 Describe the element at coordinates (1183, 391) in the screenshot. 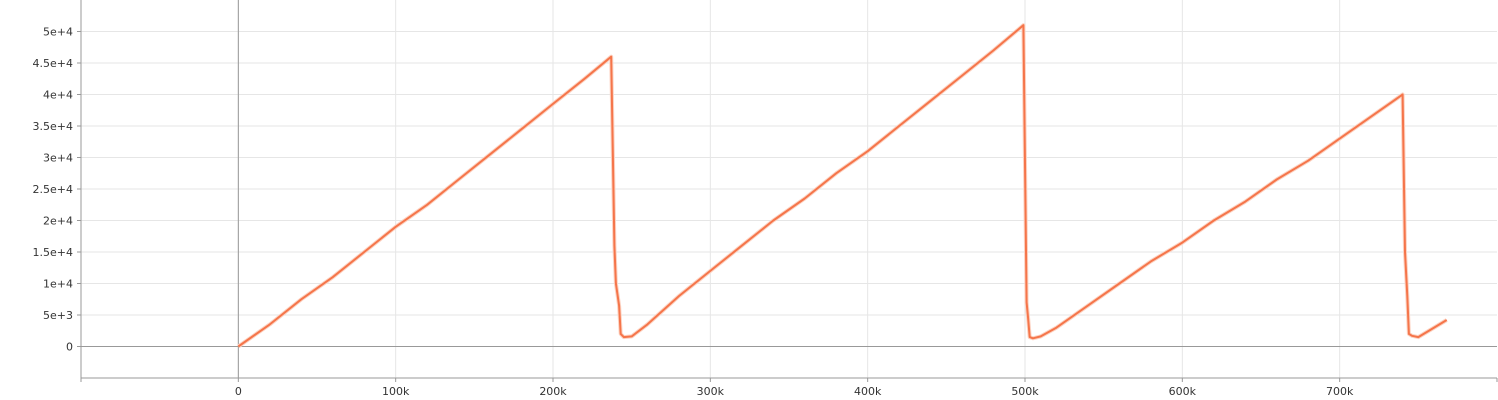

I see `x-tick-label: 600k` at that location.